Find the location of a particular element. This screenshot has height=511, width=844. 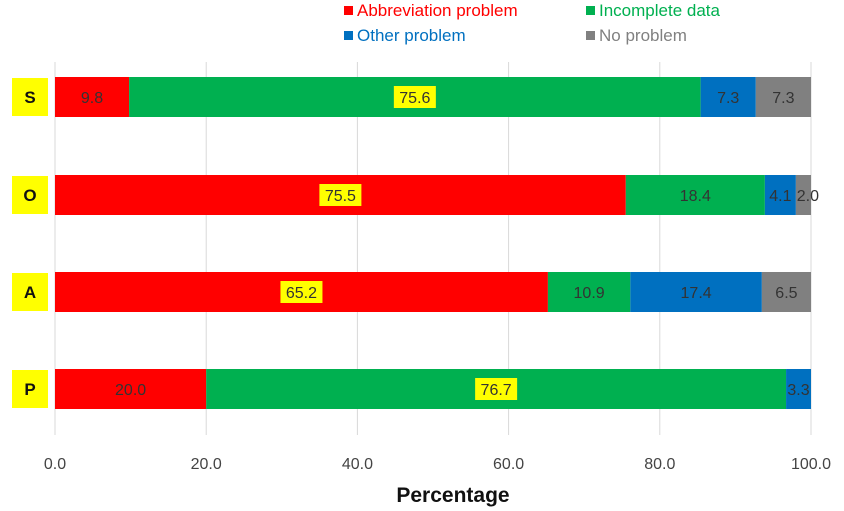

category-label: O is located at coordinates (29, 195).